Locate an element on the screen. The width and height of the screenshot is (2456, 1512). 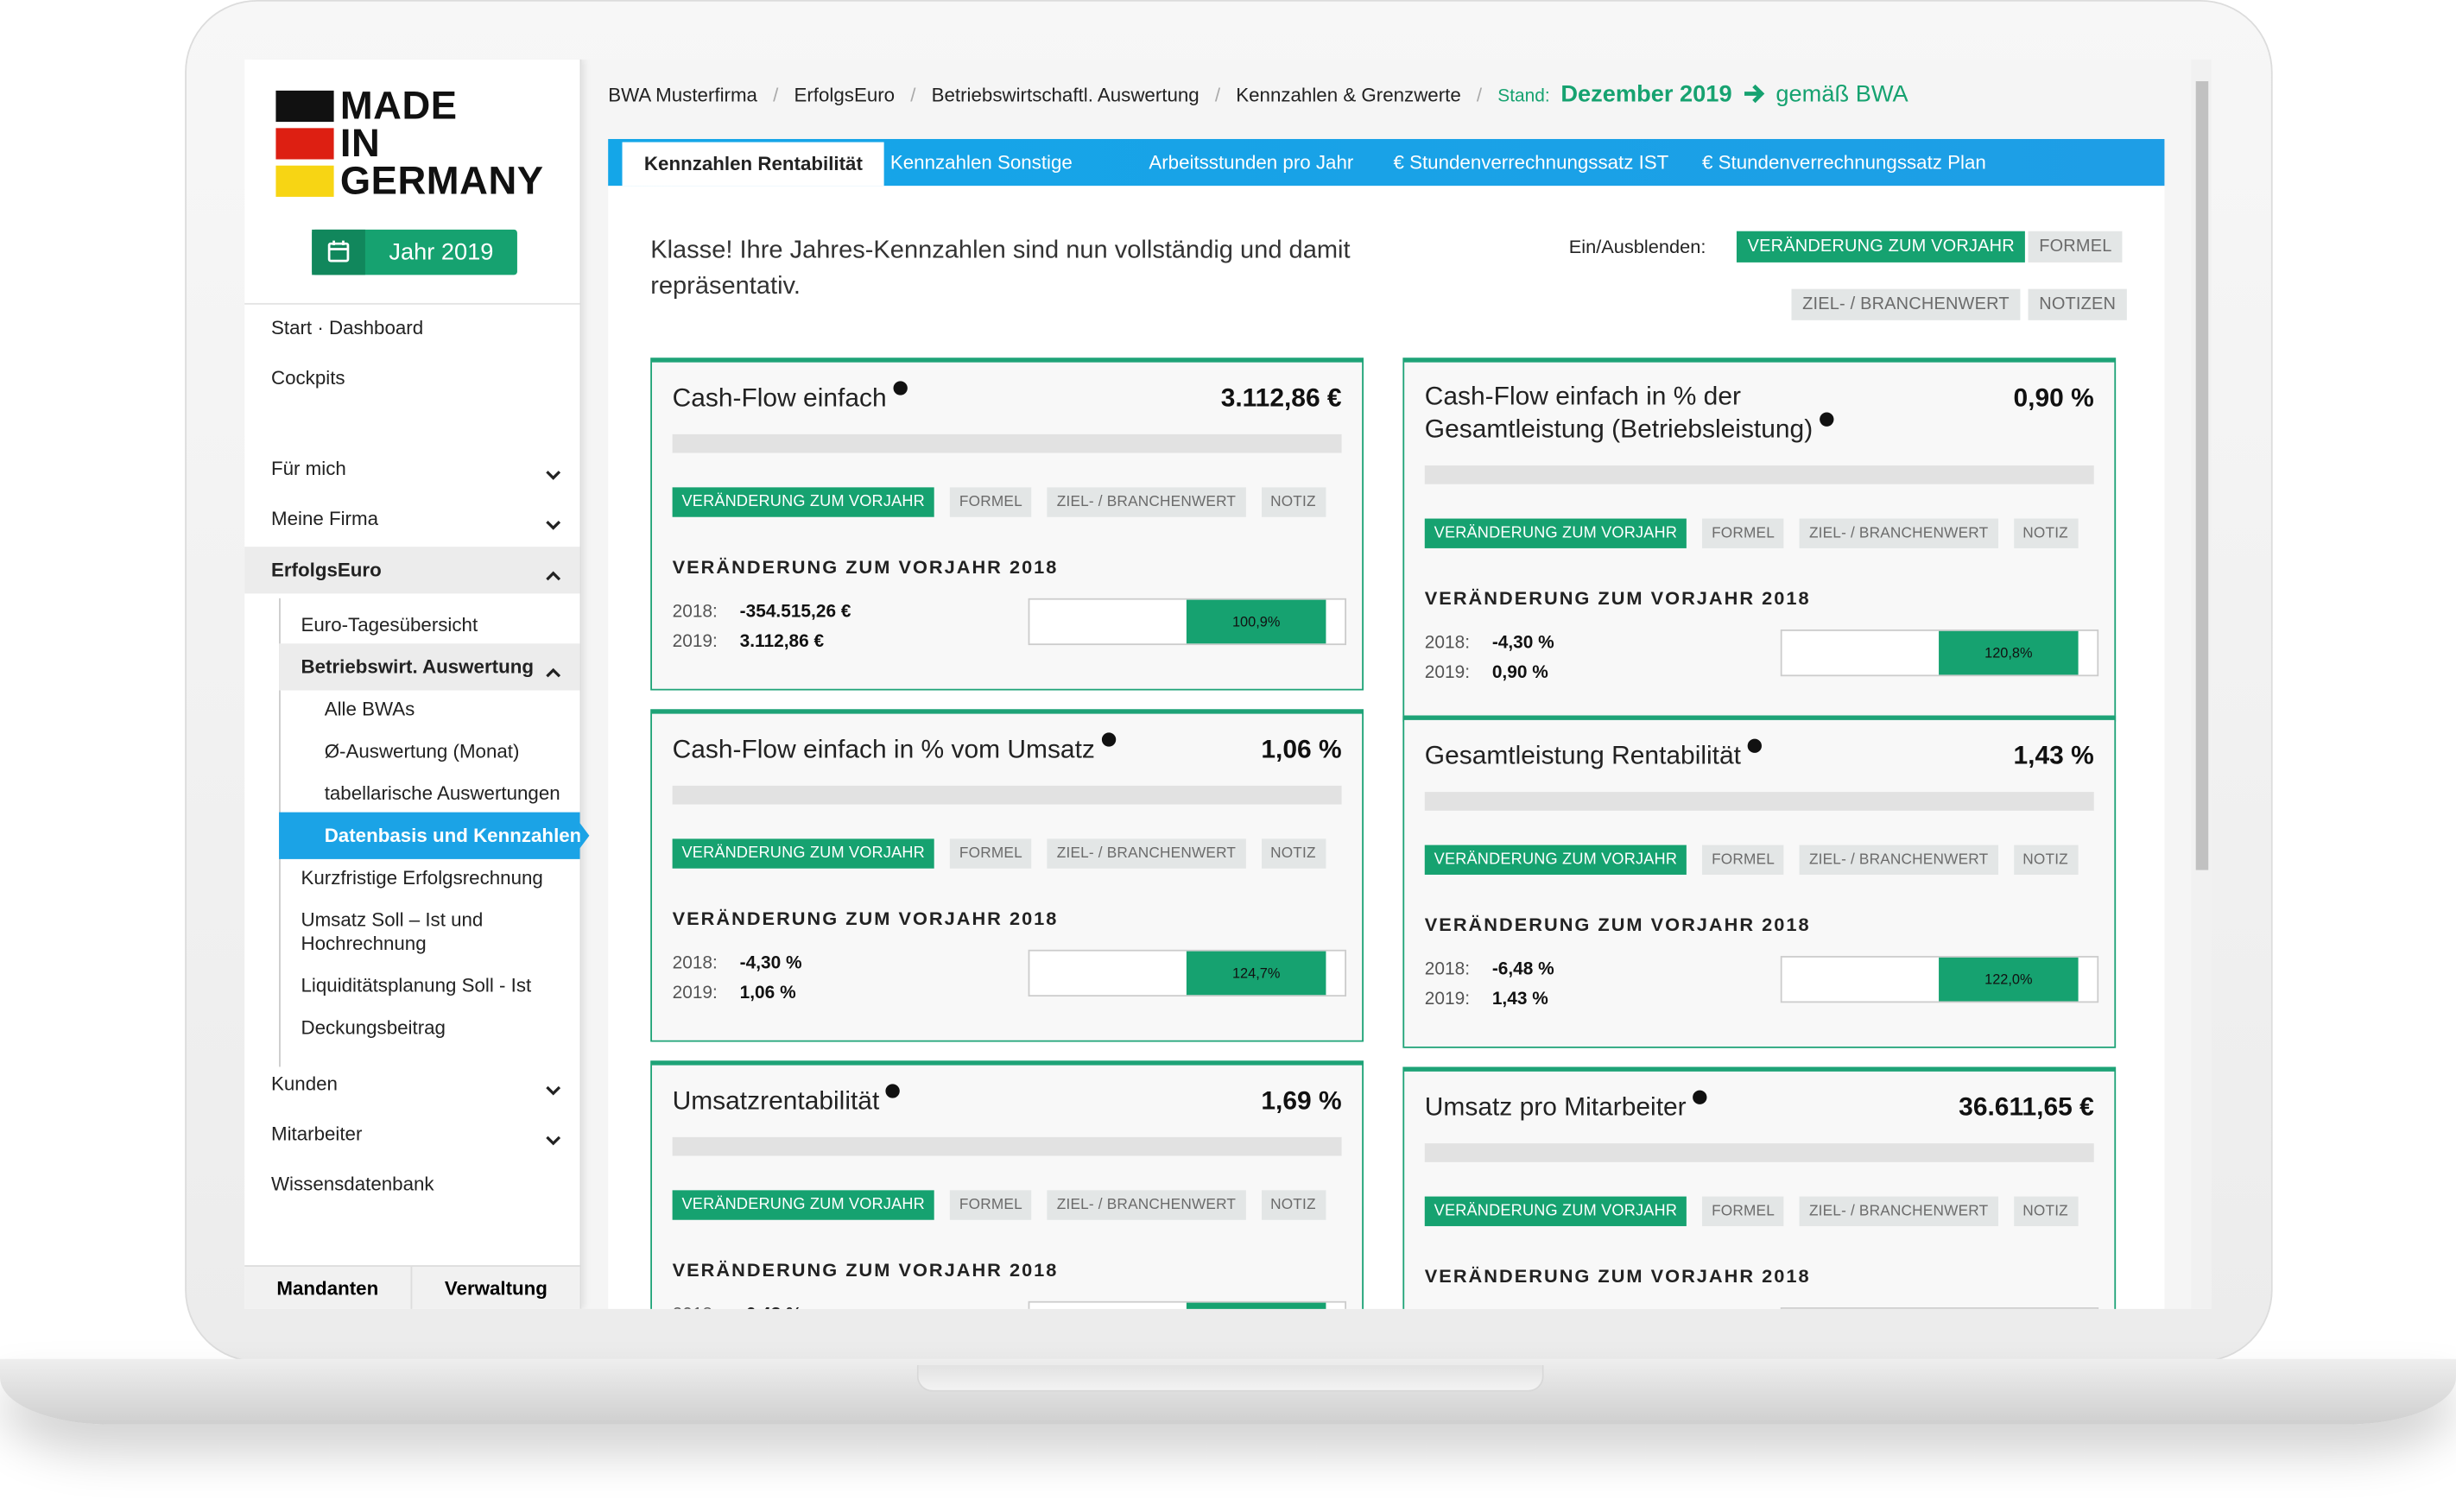
nav-item: Meine Firma is located at coordinates (411, 518).